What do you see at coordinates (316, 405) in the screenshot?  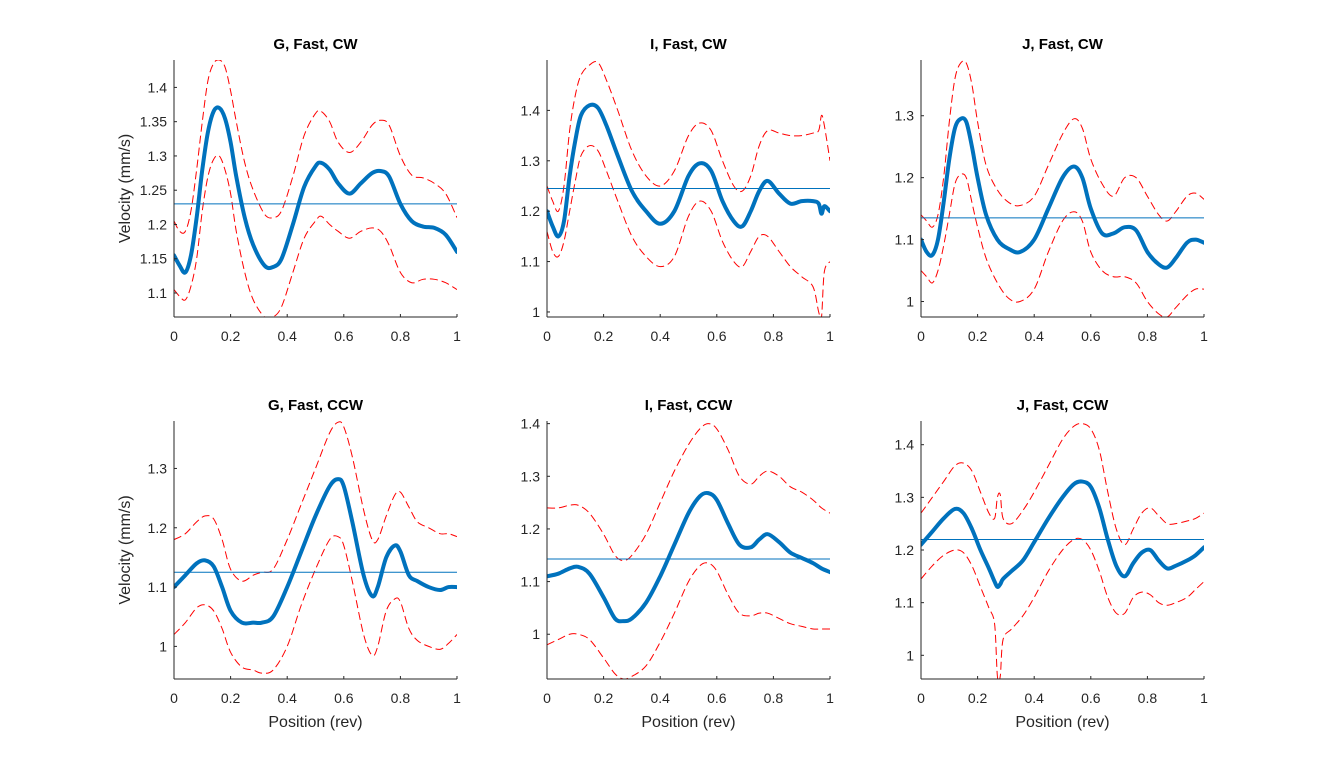 I see `subplot-title: G, Fast, CCW` at bounding box center [316, 405].